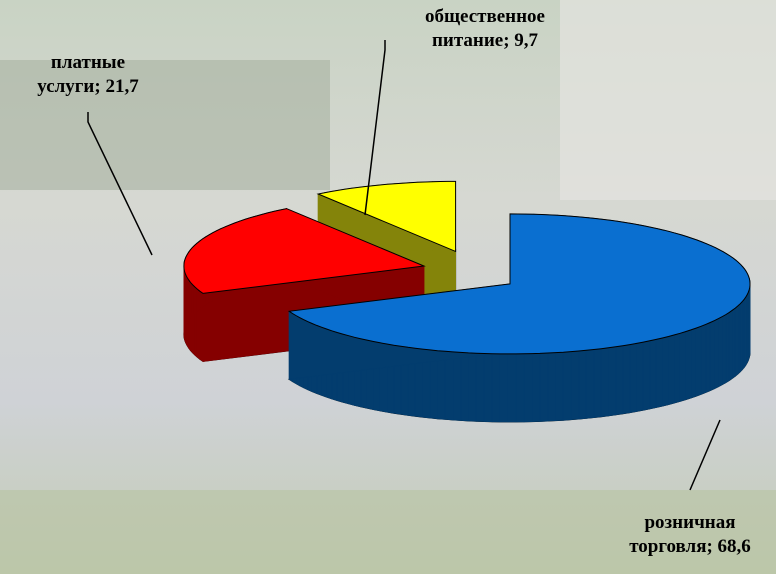 This screenshot has height=574, width=776. I want to click on background-ground, so click(388, 532).